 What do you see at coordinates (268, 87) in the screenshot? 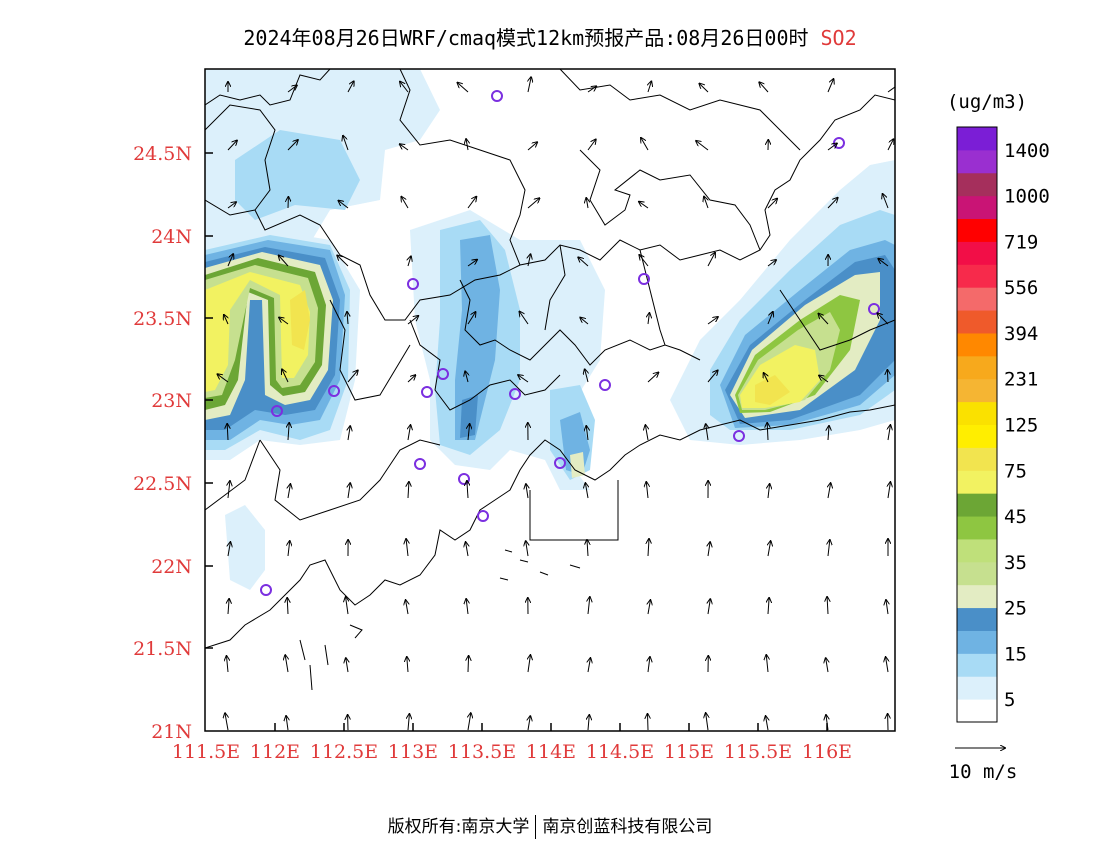
I see `northern-boundary` at bounding box center [268, 87].